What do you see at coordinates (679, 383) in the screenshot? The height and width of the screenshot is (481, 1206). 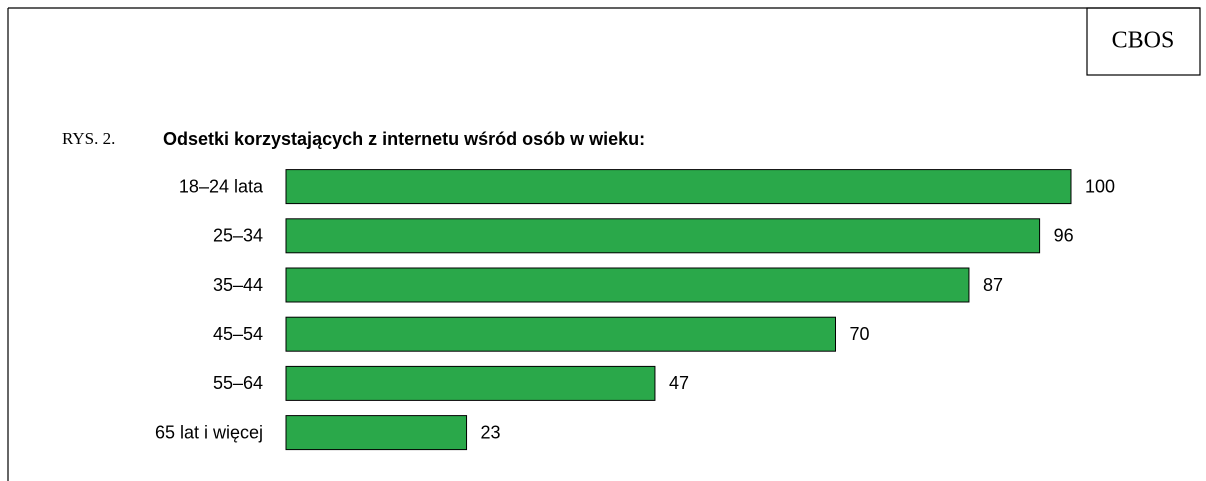 I see `value-label: 47` at bounding box center [679, 383].